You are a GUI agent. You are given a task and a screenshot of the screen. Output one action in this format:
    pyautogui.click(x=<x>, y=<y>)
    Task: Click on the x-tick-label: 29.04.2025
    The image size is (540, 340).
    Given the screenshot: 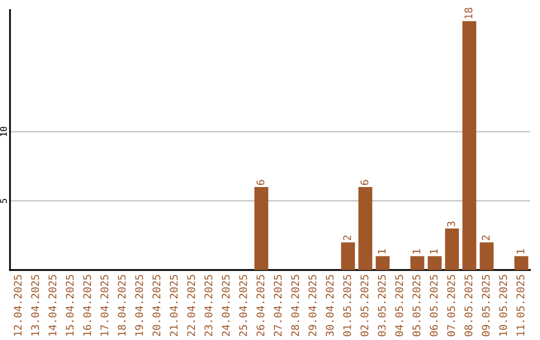 What is the action you would take?
    pyautogui.click(x=312, y=305)
    